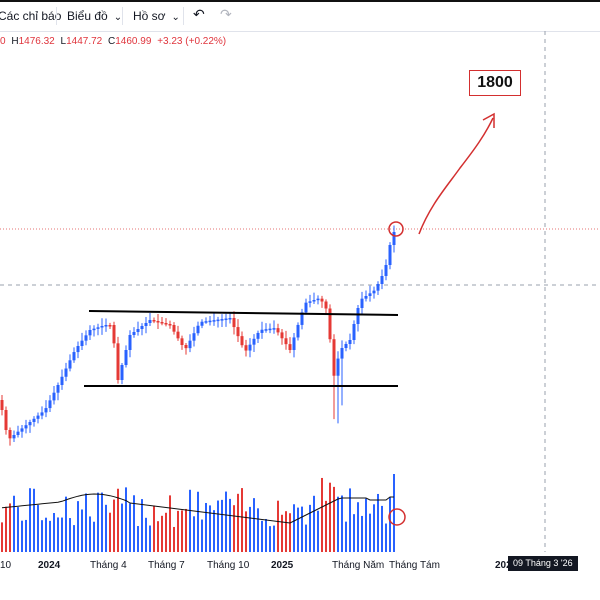 Image resolution: width=600 pixels, height=600 pixels. What do you see at coordinates (456, 176) in the screenshot?
I see `forecast-arrow` at bounding box center [456, 176].